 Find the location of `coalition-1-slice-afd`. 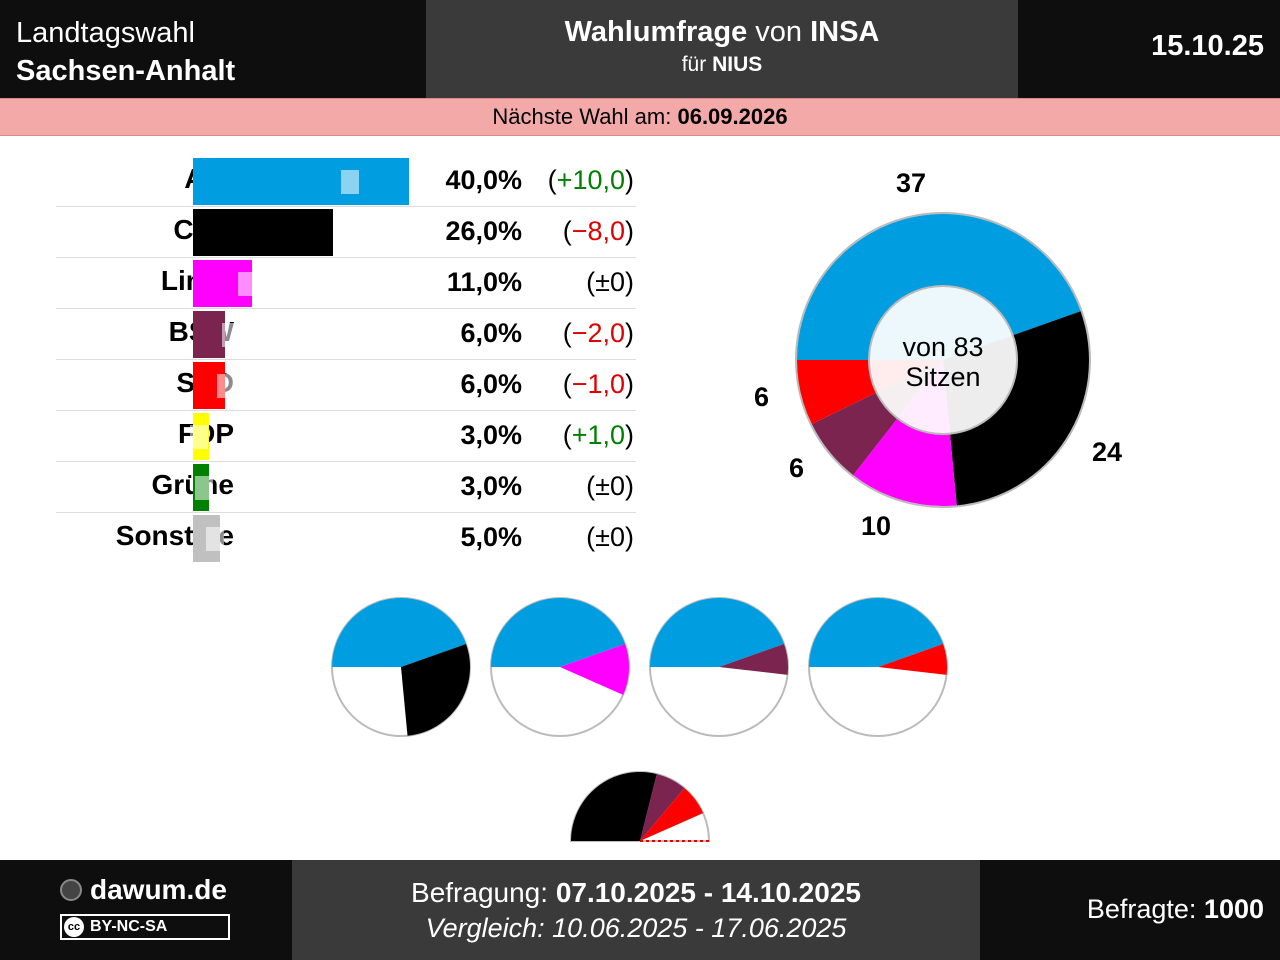

coalition-1-slice-afd is located at coordinates (399, 632).